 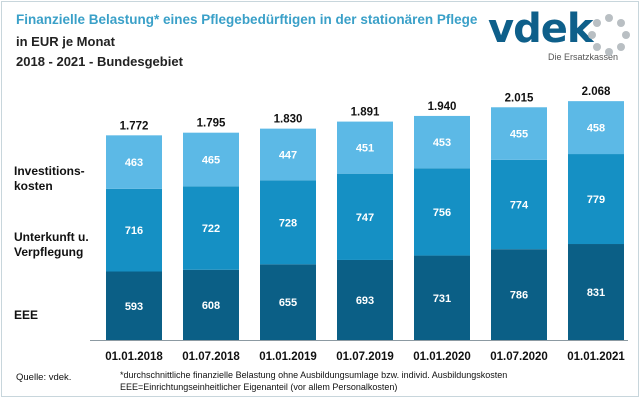 I want to click on x-tick-label: 01.07.2018, so click(x=211, y=357).